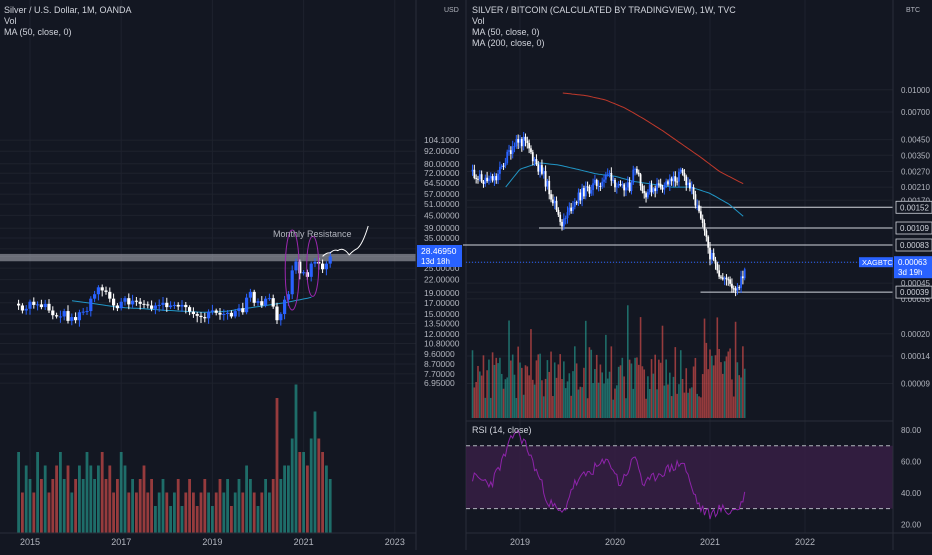 The height and width of the screenshot is (555, 932). Describe the element at coordinates (442, 303) in the screenshot. I see `left-y-tick-label: 17.00000` at that location.